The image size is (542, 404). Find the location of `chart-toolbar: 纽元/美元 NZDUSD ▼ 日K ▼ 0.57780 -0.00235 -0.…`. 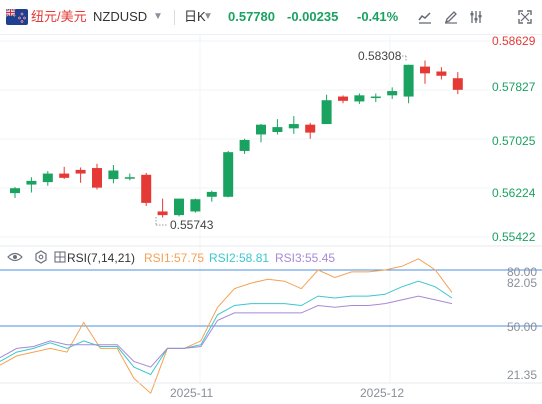

chart-toolbar: 纽元/美元 NZDUSD ▼ 日K ▼ 0.57780 -0.00235 -0.… is located at coordinates (271, 17).